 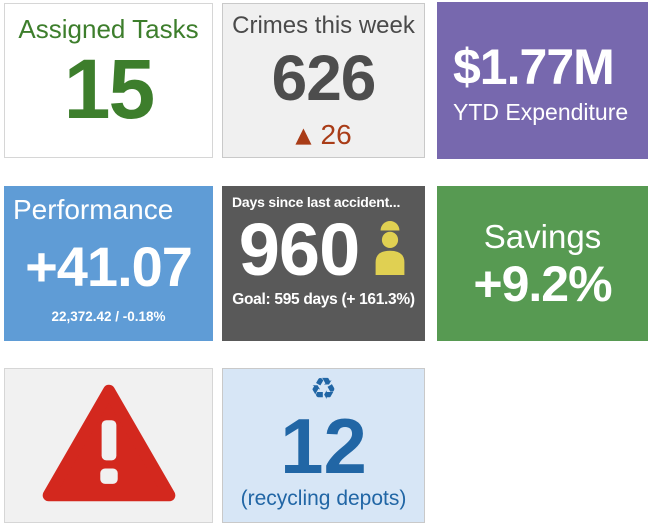 What do you see at coordinates (541, 111) in the screenshot?
I see `ytd-expenditure-label: YTD Expenditure` at bounding box center [541, 111].